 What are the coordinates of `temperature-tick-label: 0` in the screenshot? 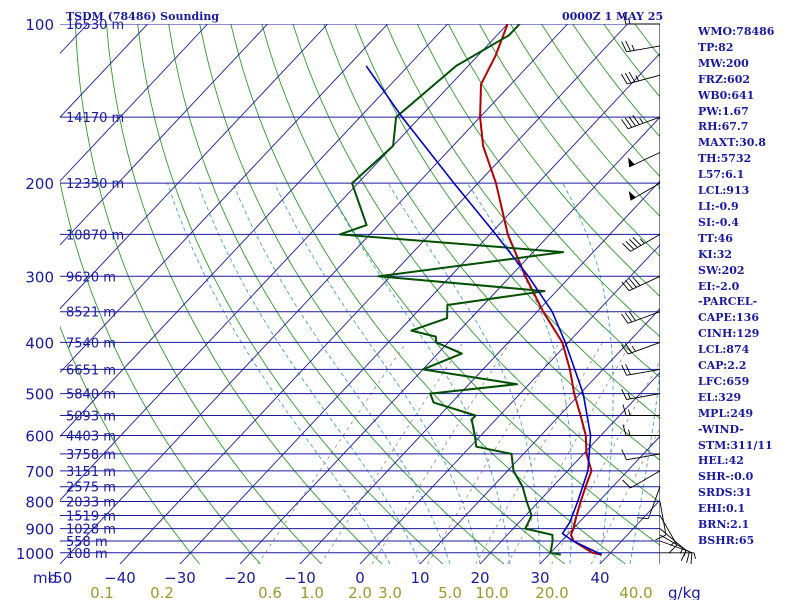 It's located at (360, 578).